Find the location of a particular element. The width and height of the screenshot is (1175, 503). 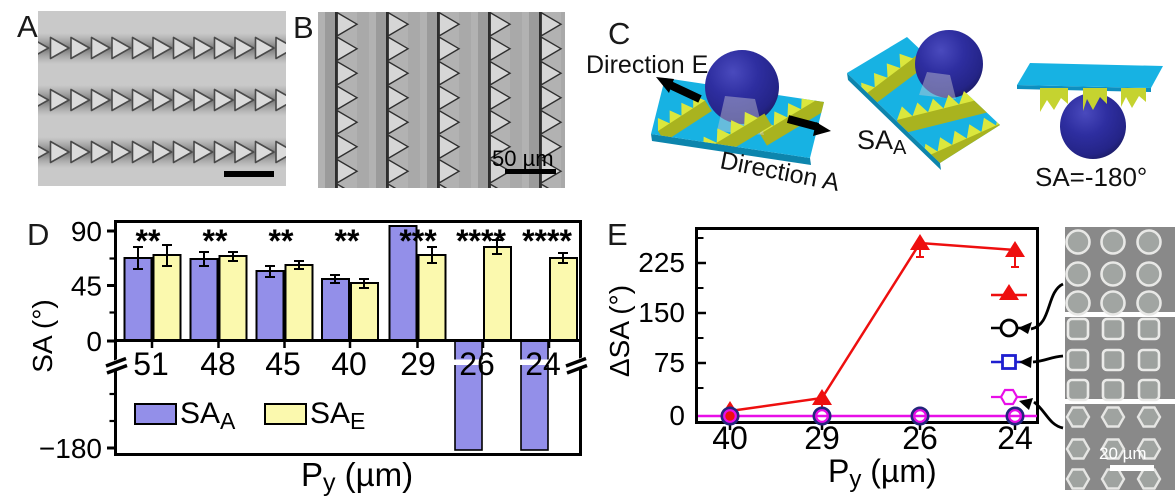

svg-text: D is located at coordinates (38, 234).